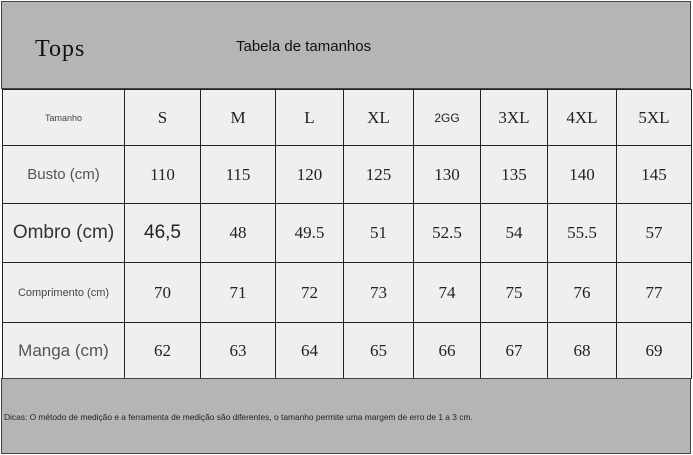 Image resolution: width=693 pixels, height=455 pixels. I want to click on measure-cell: 46,5, so click(162, 233).